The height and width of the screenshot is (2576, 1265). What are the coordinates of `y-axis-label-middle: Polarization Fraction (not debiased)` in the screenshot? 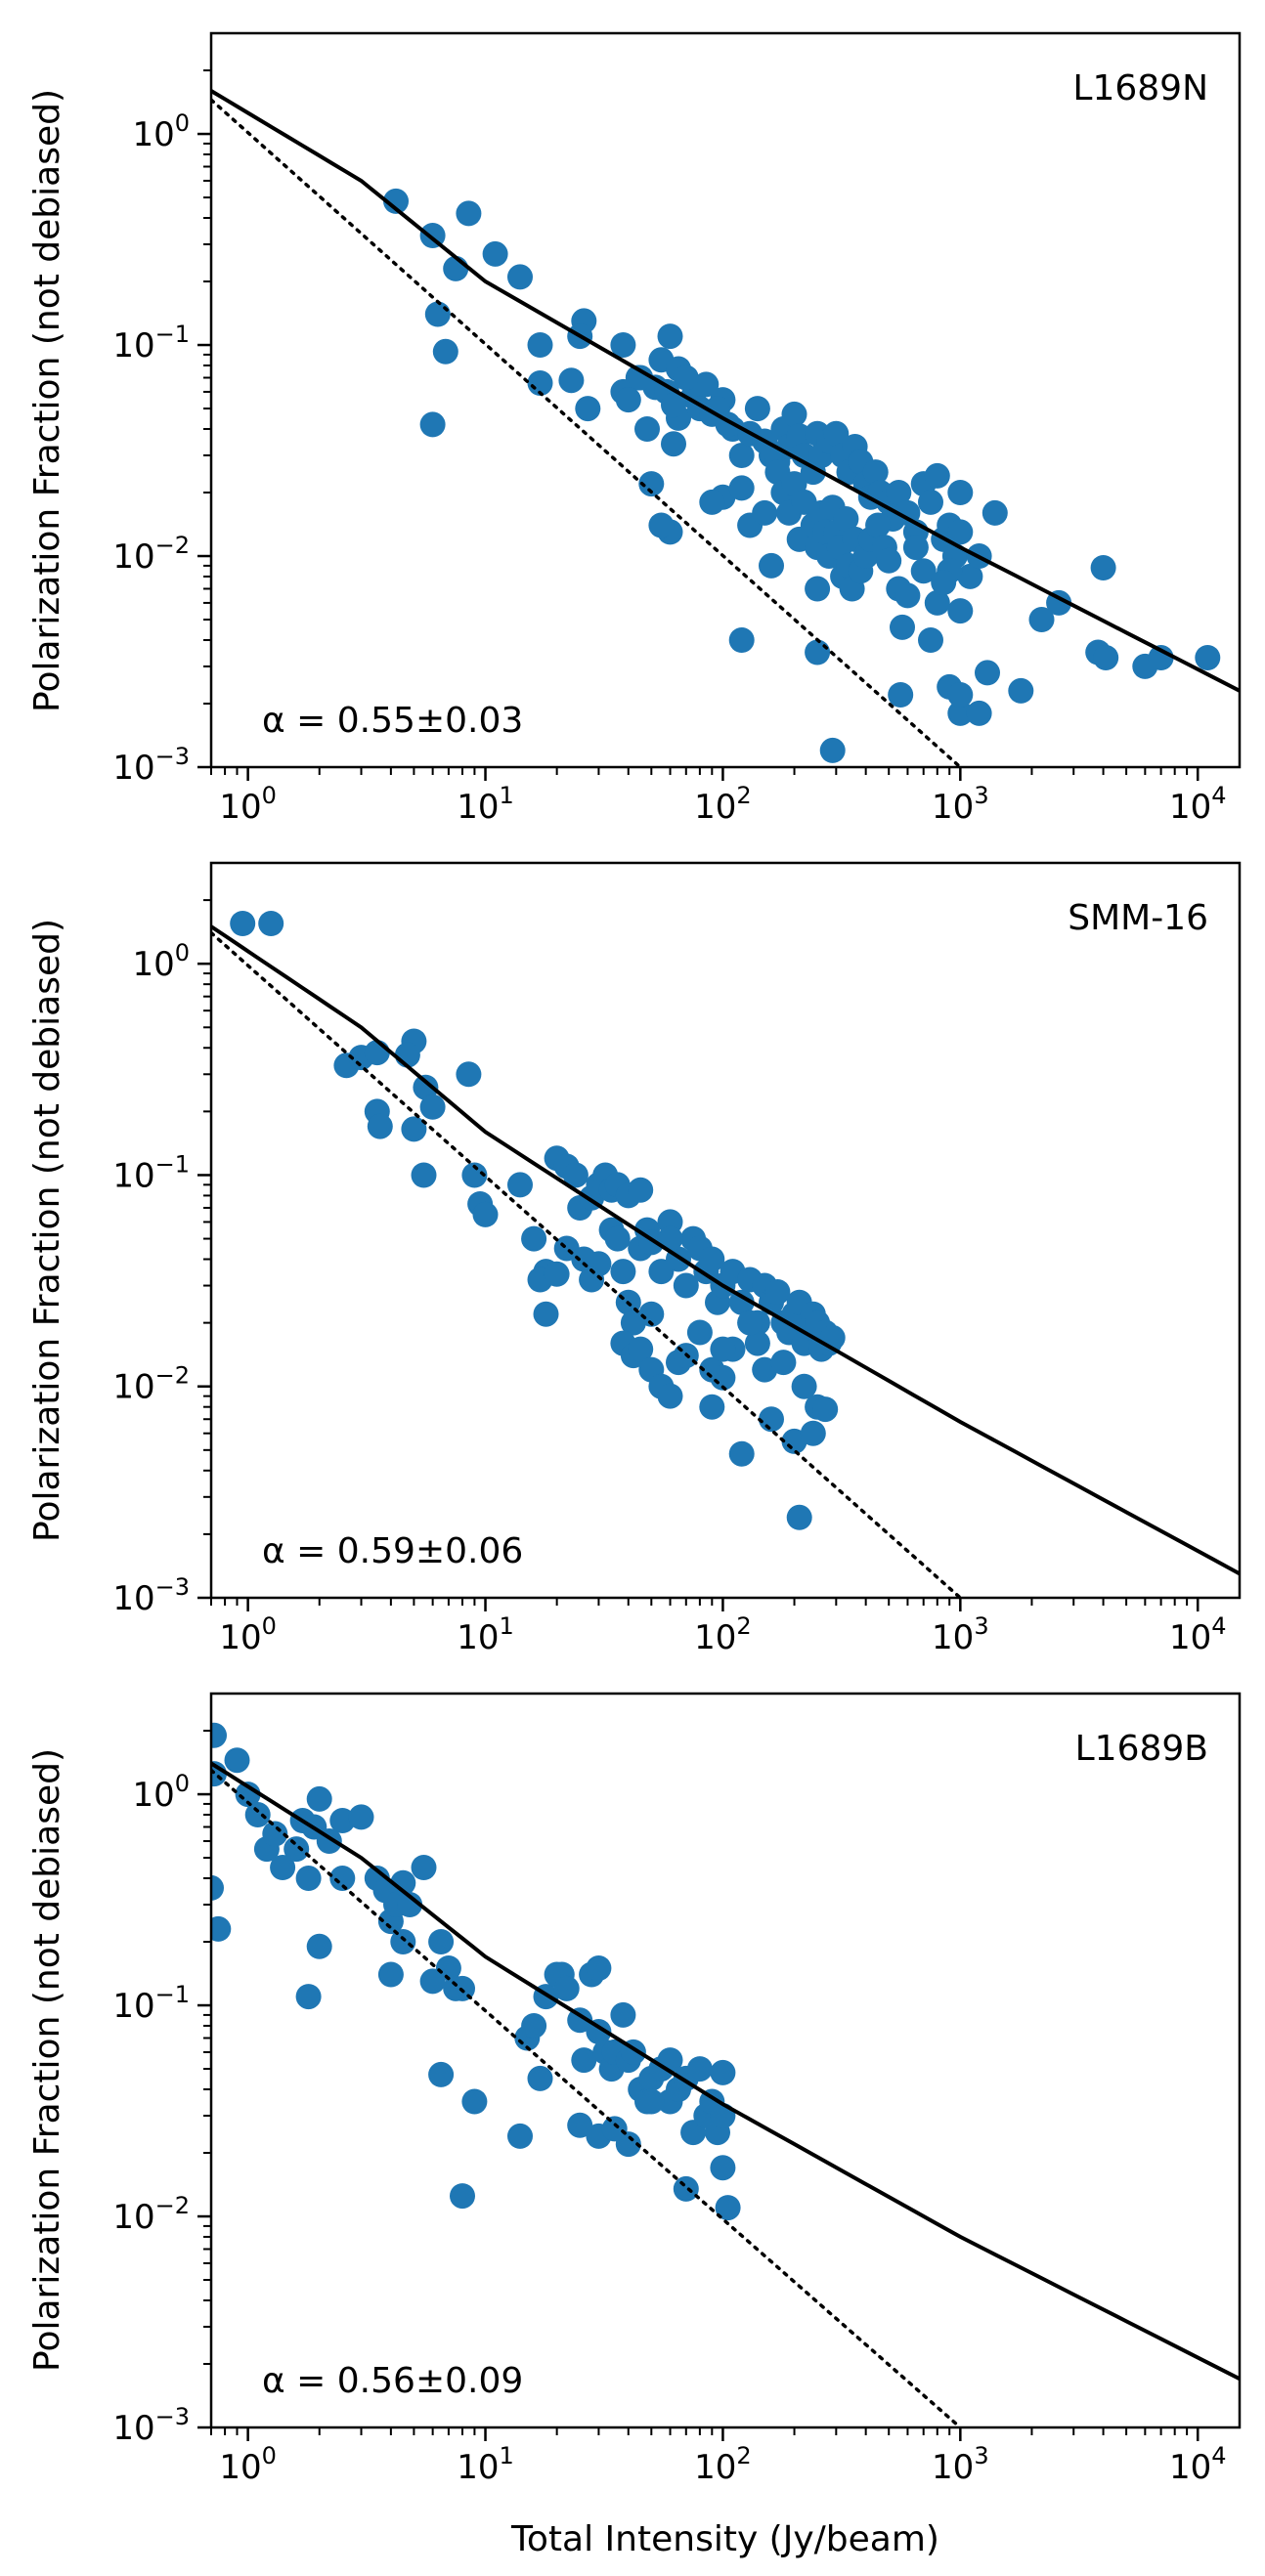 It's located at (47, 1231).